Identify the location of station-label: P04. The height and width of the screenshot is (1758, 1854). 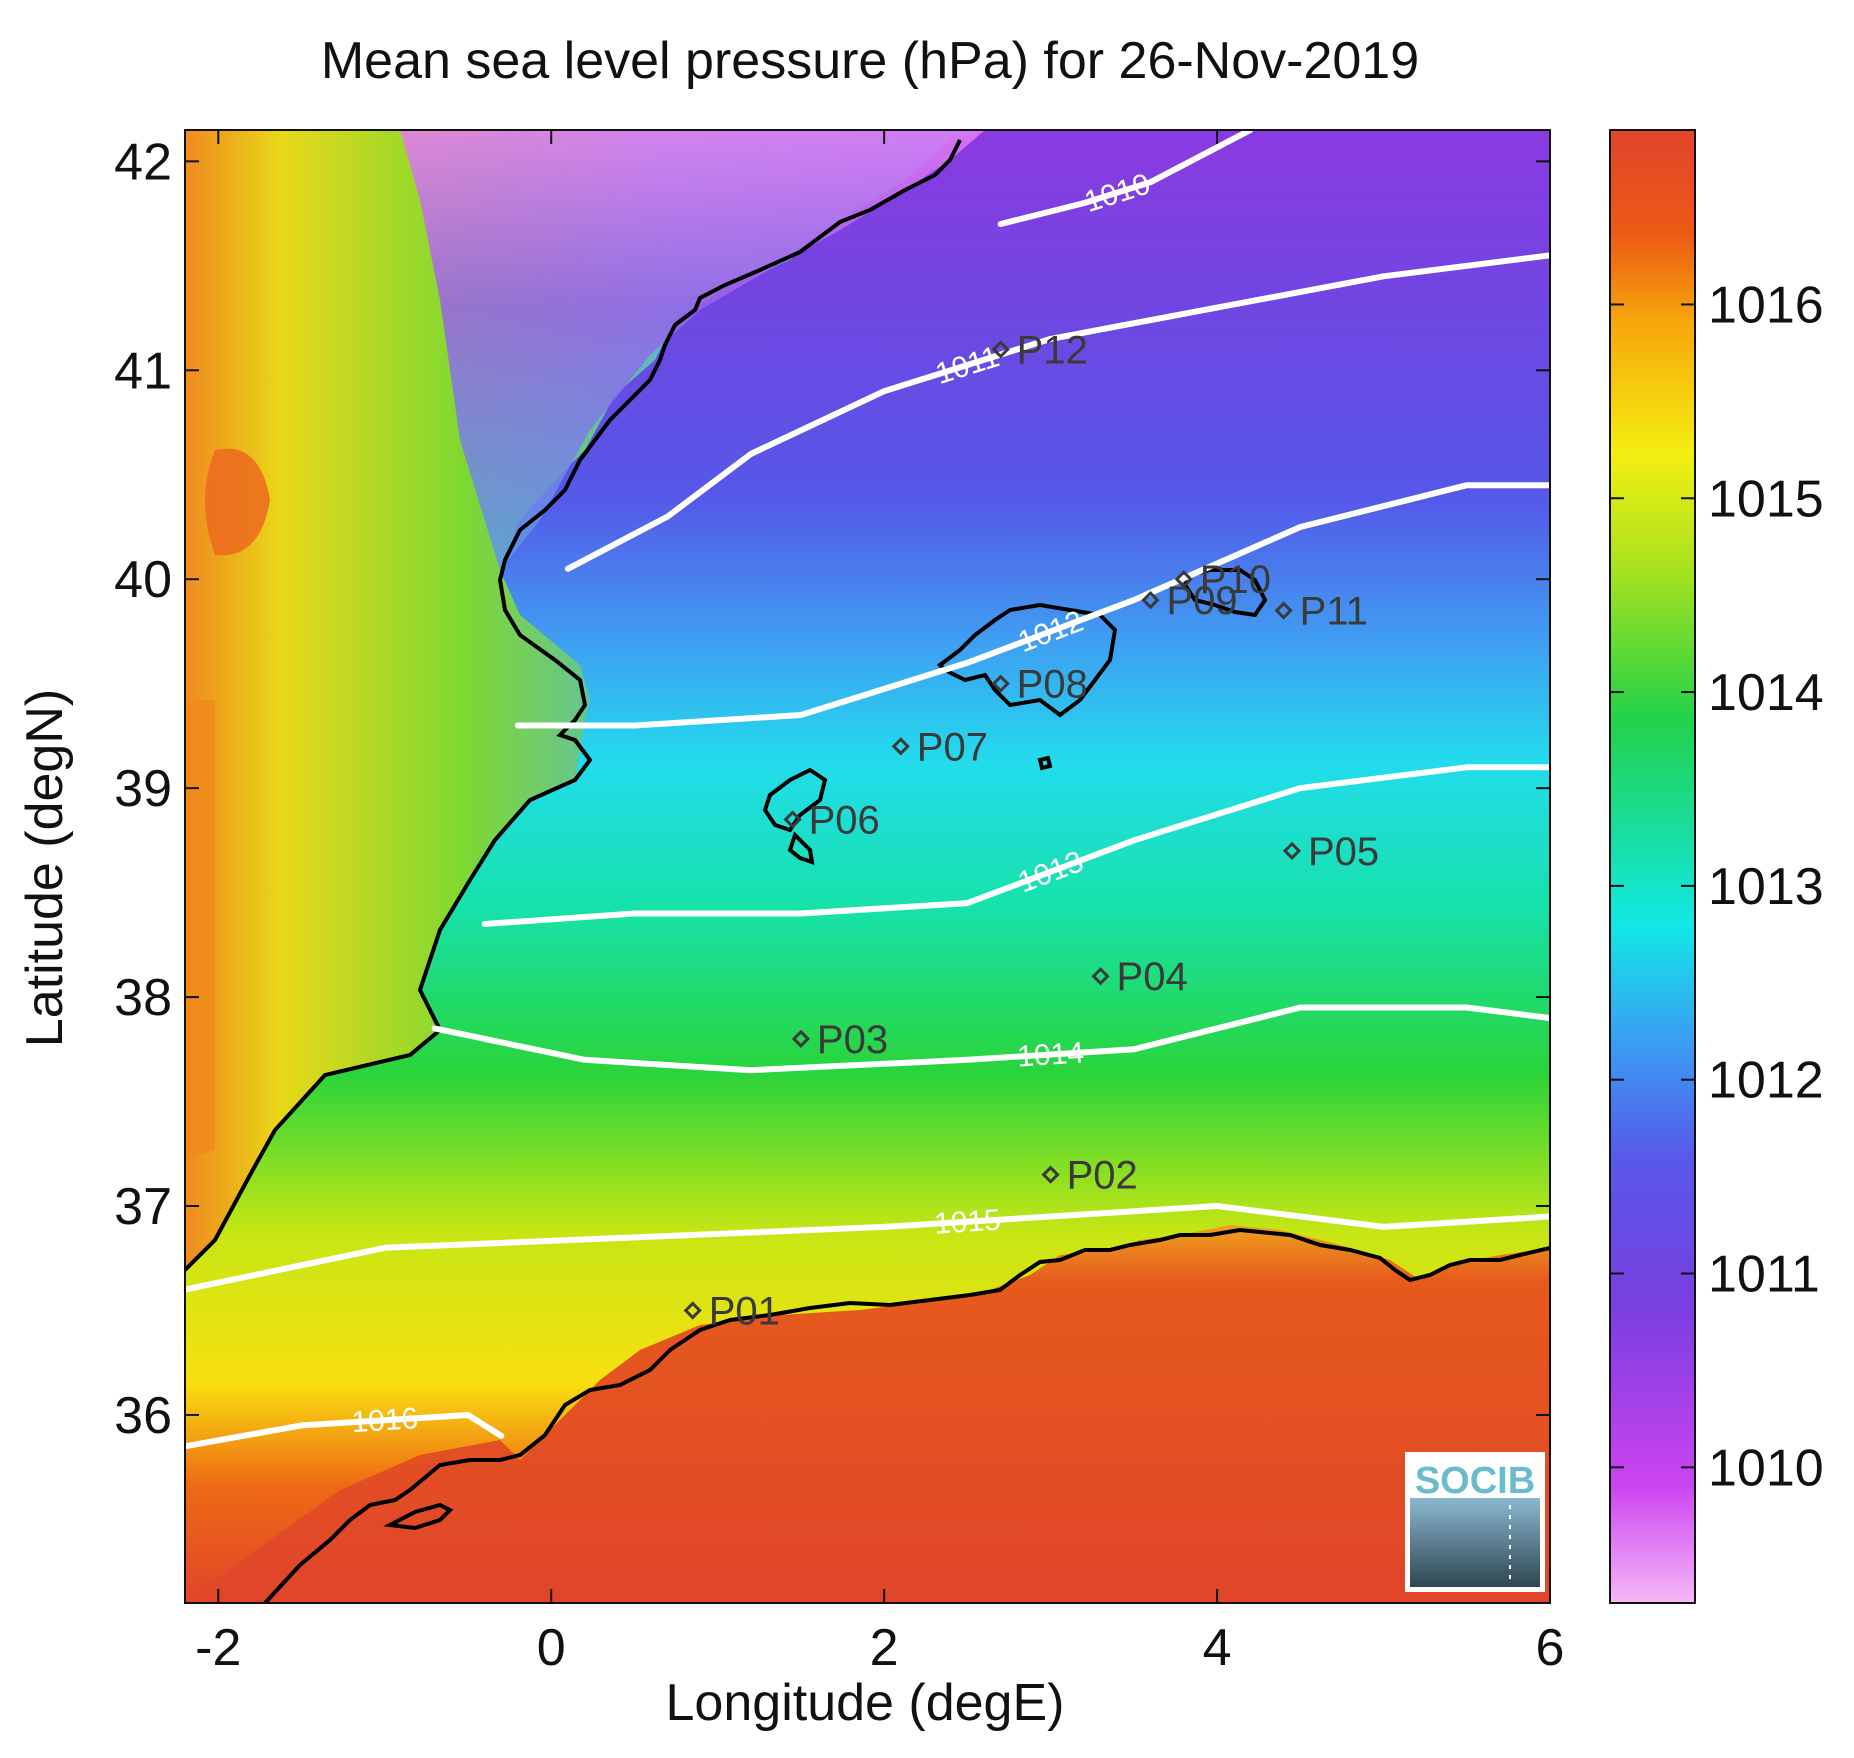
(1152, 977).